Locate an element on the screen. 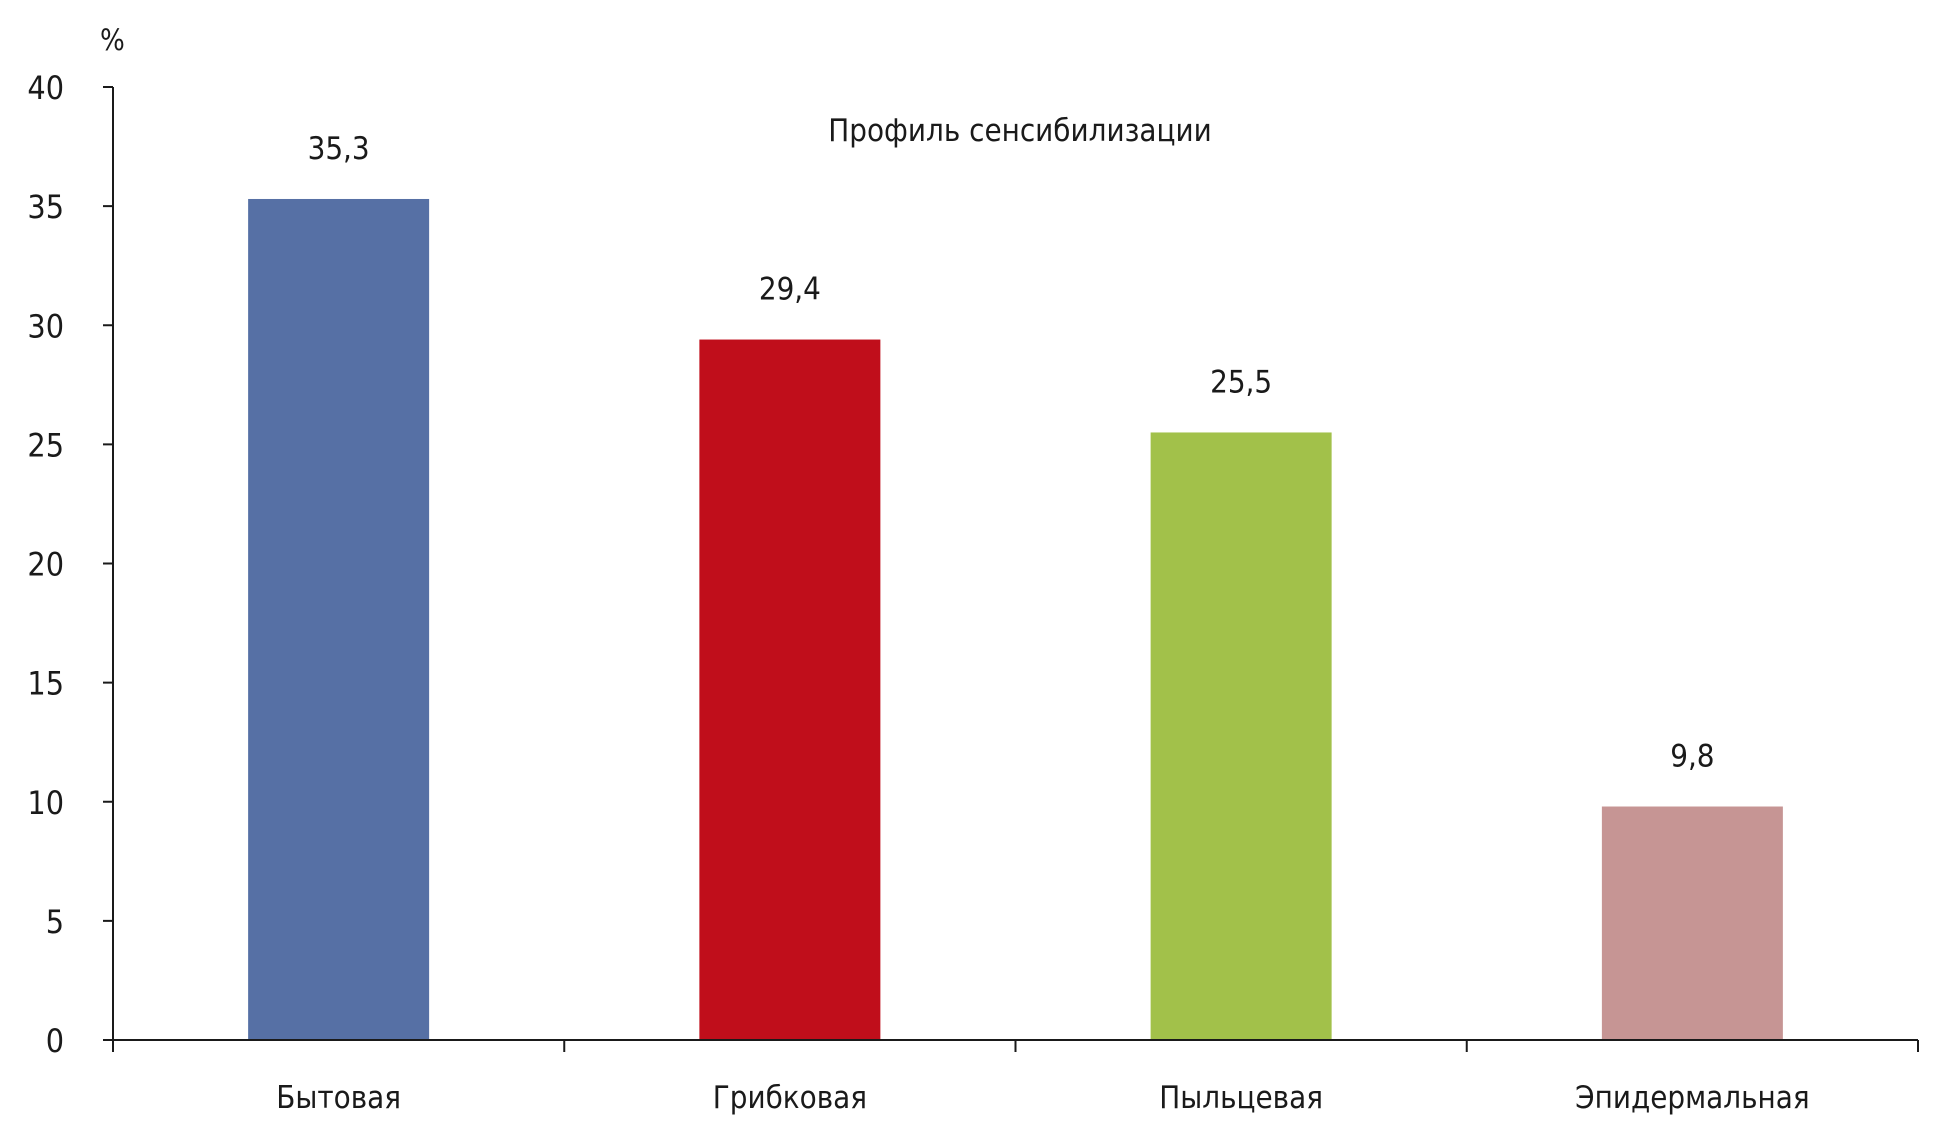 This screenshot has width=1940, height=1138. y-tick-label-40: 40 is located at coordinates (45, 88).